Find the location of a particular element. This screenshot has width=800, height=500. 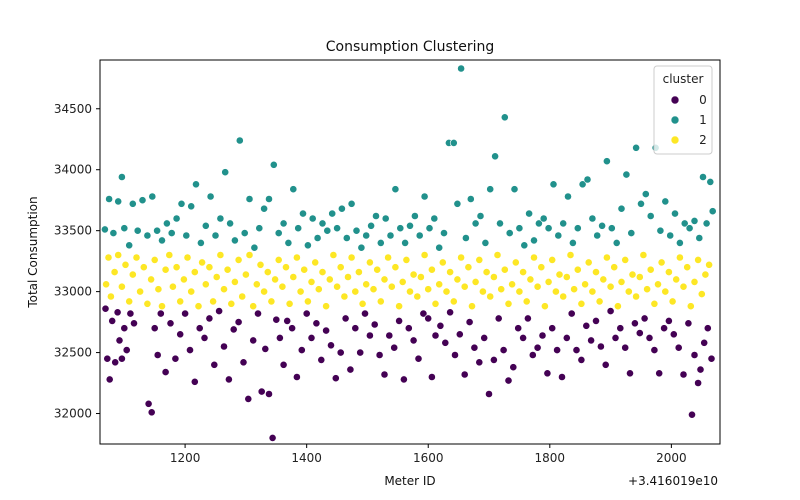

x-offset-label: +3.416019e10 is located at coordinates (673, 481).